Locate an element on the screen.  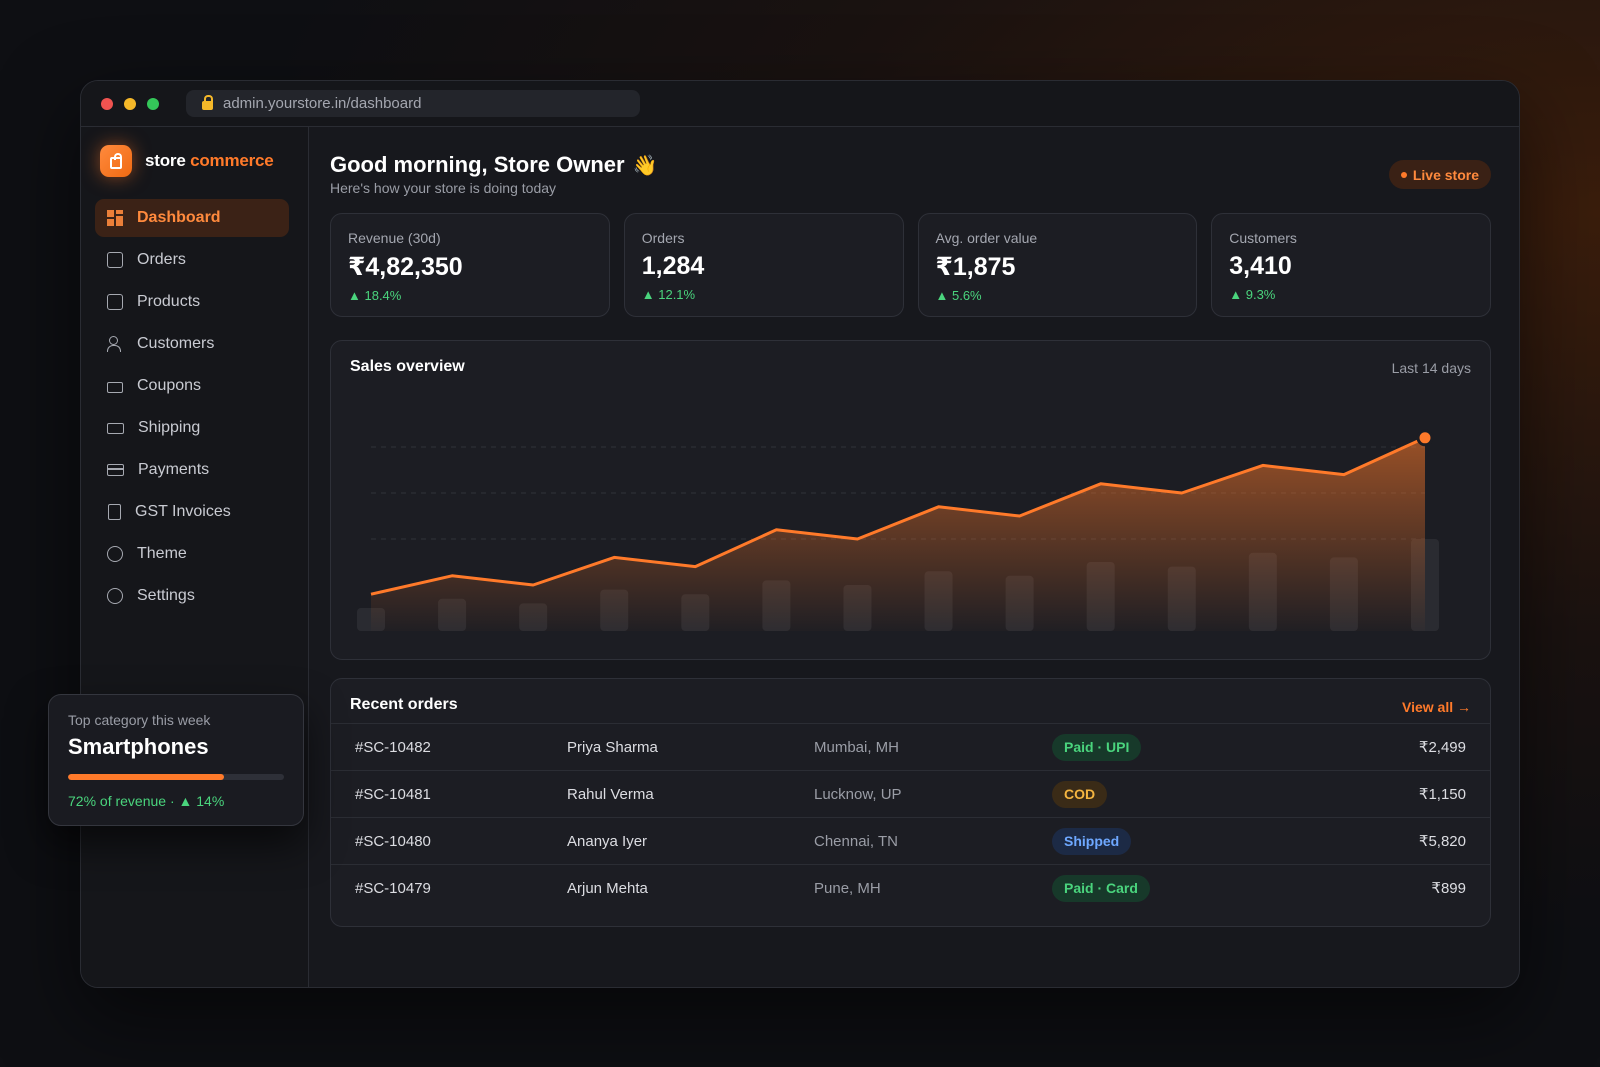
order-id: #SC-10481 is located at coordinates (393, 794).